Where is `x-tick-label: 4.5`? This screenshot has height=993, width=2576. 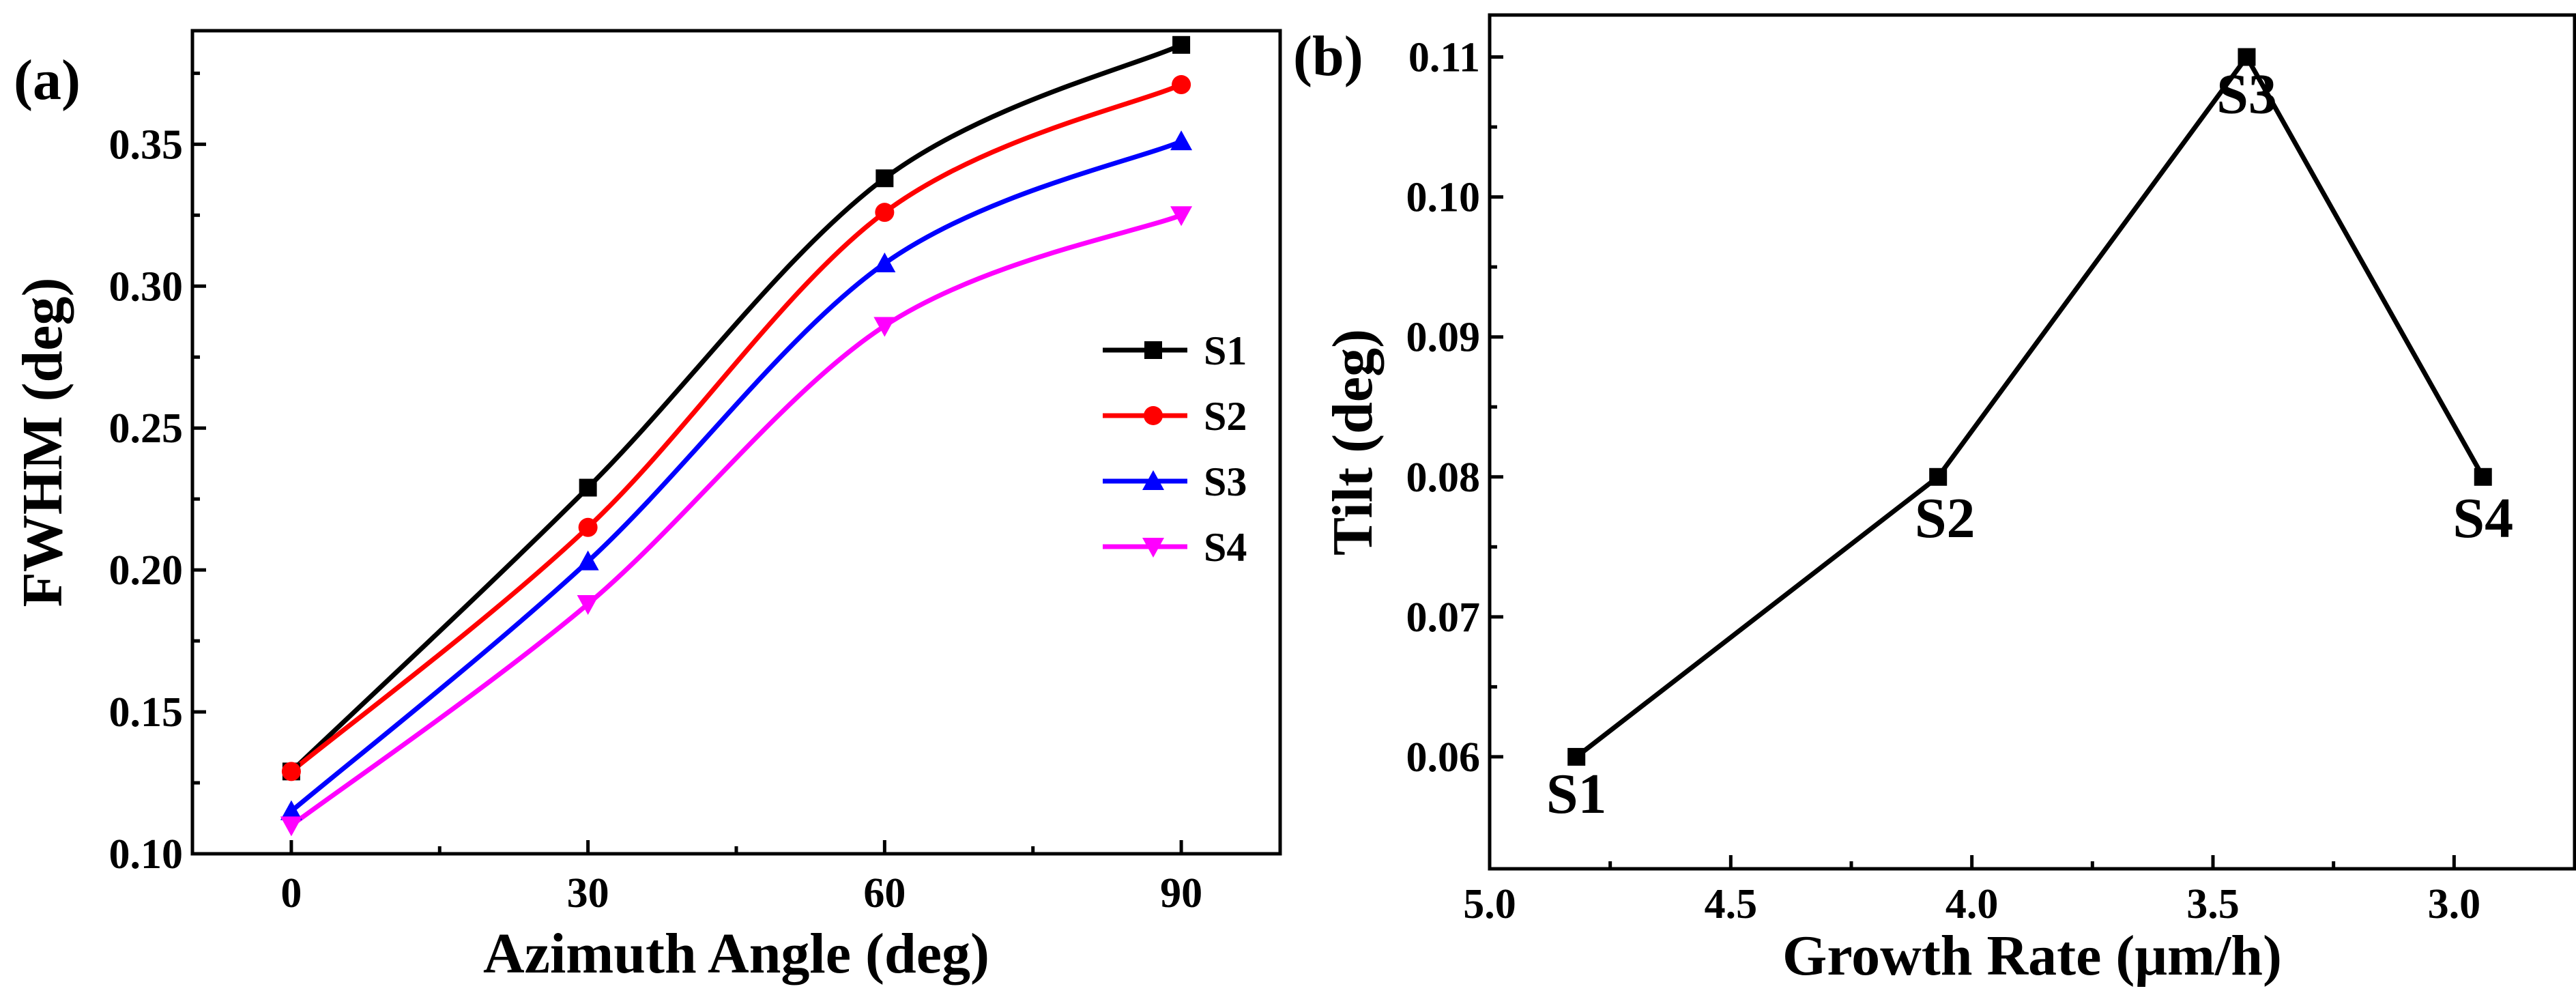 x-tick-label: 4.5 is located at coordinates (1731, 904).